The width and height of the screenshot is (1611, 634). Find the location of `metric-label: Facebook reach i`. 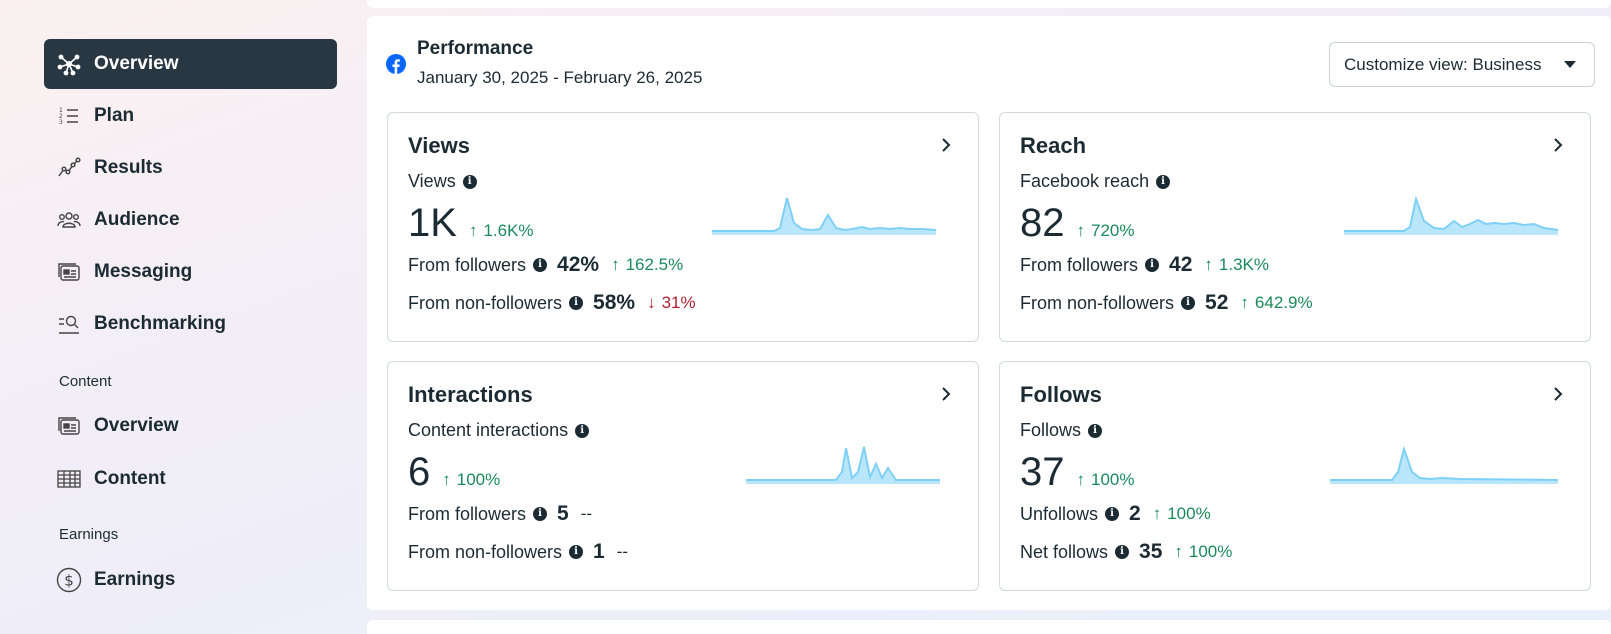

metric-label: Facebook reach i is located at coordinates (1095, 181).